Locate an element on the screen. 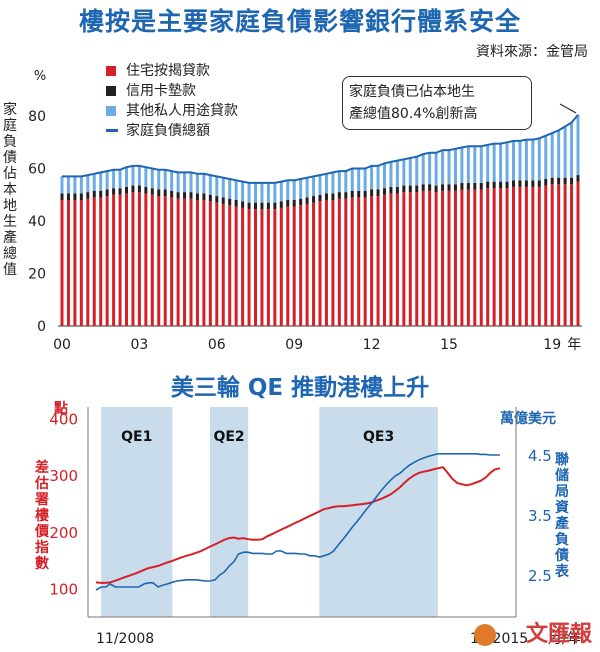 Image resolution: width=600 pixels, height=652 pixels. chart2-right-tick-label: 3.5 is located at coordinates (540, 516).